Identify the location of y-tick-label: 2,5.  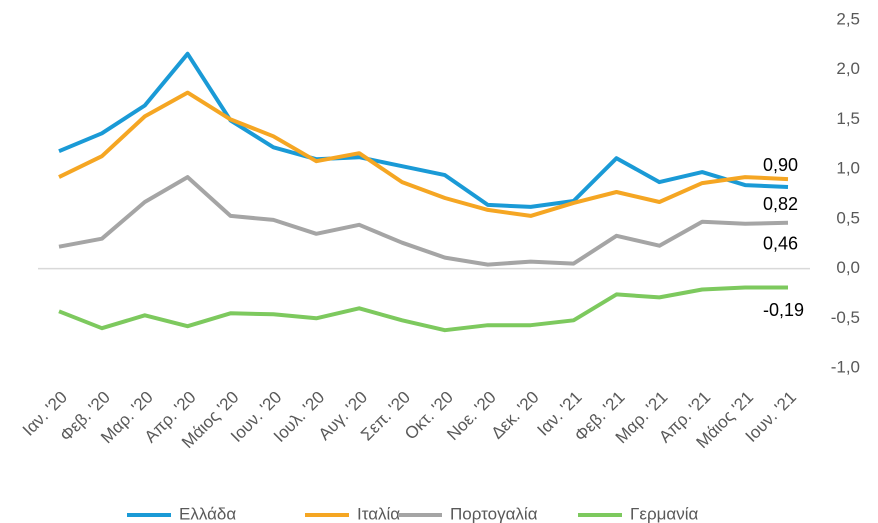
(848, 18).